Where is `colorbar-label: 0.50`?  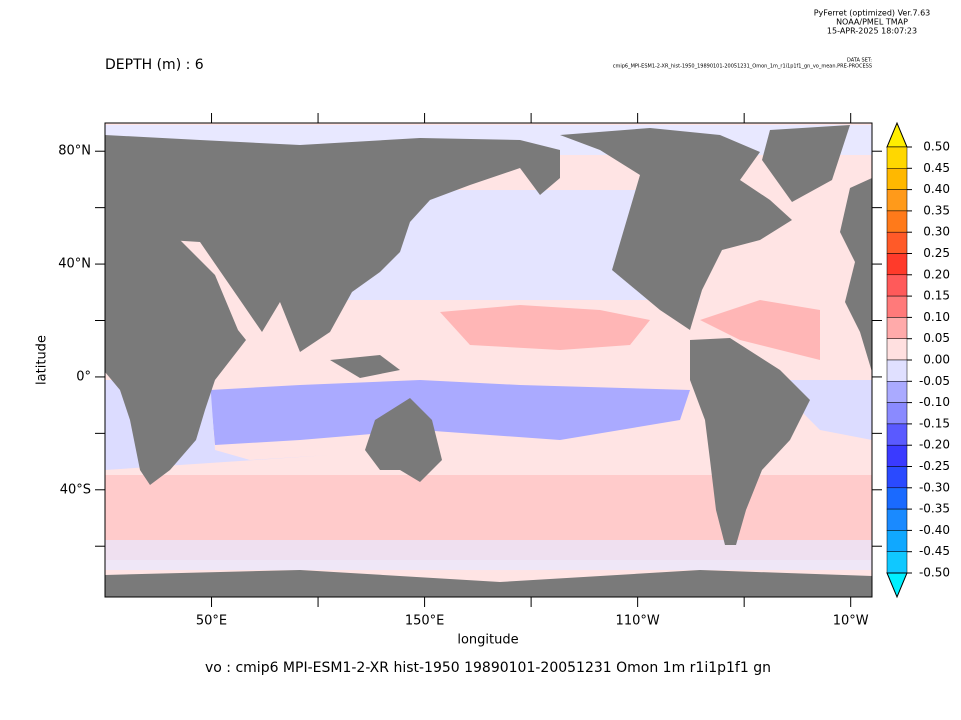 colorbar-label: 0.50 is located at coordinates (936, 147).